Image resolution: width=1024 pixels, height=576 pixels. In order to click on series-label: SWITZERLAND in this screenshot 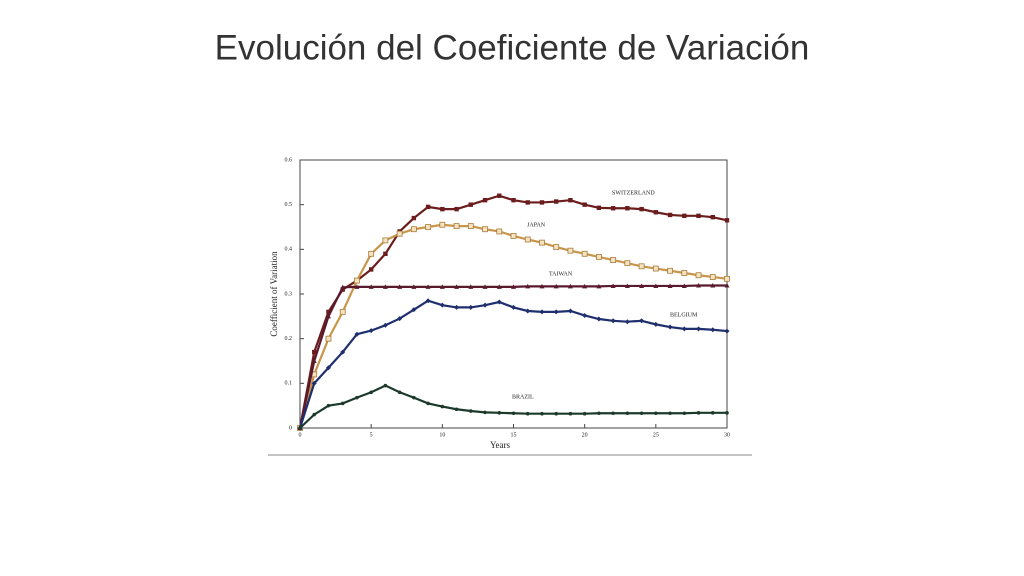, I will do `click(633, 193)`.